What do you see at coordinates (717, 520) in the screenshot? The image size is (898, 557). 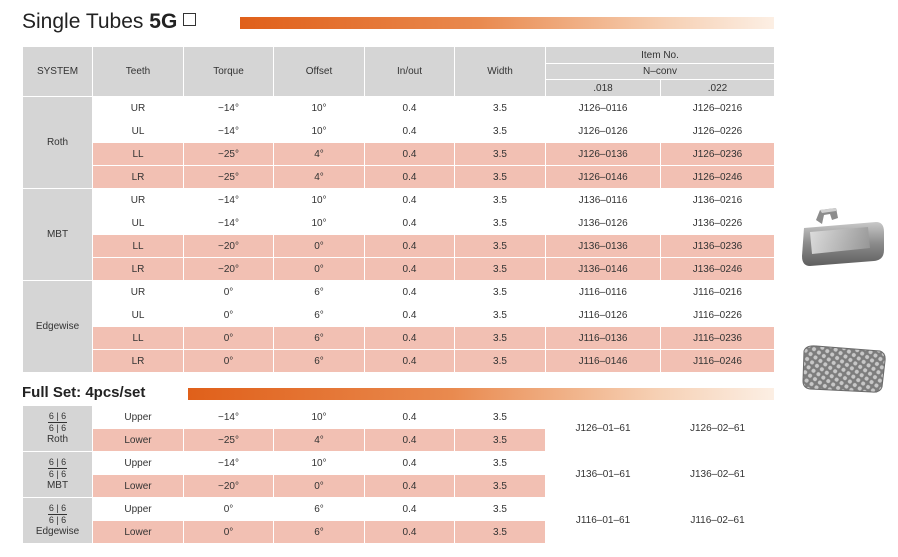 I see `set-item-022-cell: J116–02–61` at bounding box center [717, 520].